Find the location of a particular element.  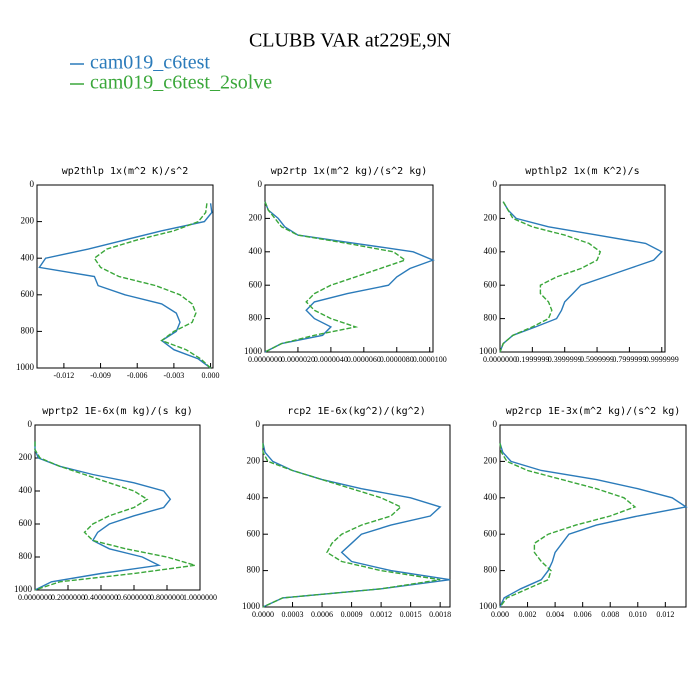

x-tick-label: 0.0018 is located at coordinates (440, 614).